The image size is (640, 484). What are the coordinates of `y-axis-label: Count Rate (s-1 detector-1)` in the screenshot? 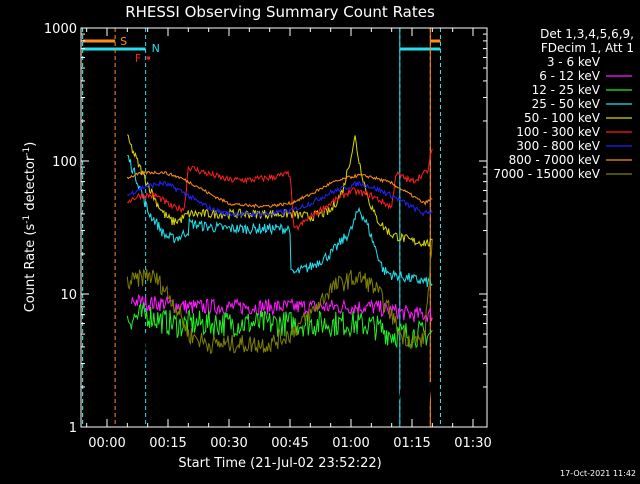 It's located at (30, 227).